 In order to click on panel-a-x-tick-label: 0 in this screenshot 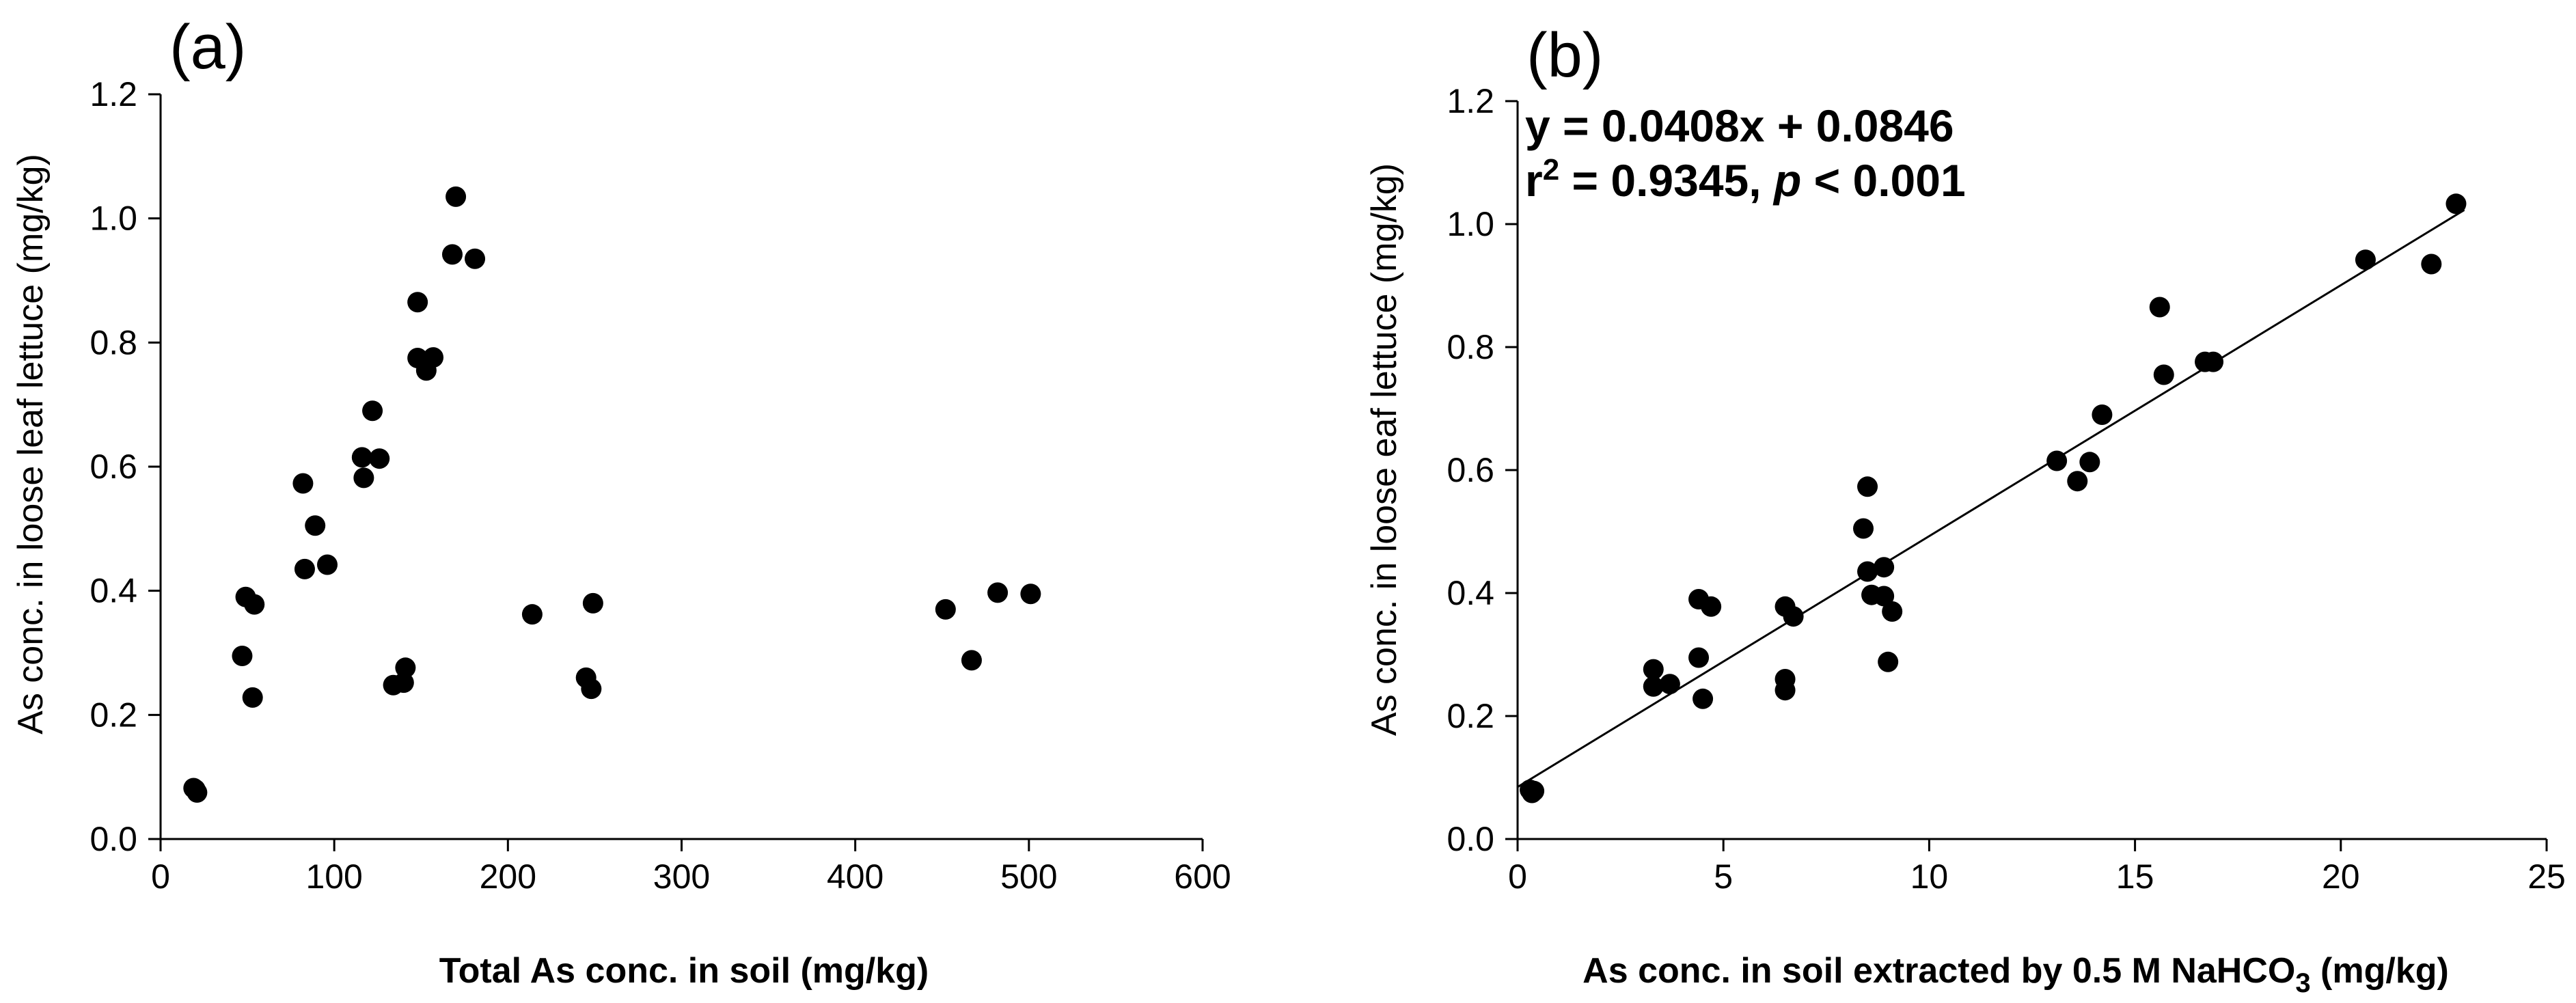, I will do `click(160, 876)`.